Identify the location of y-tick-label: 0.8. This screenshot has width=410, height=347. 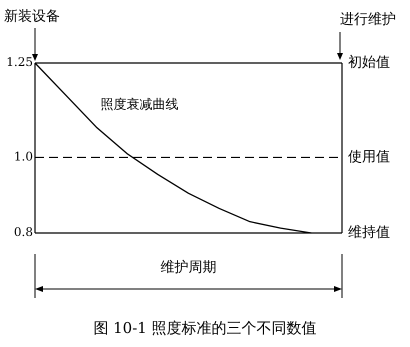
(23, 232).